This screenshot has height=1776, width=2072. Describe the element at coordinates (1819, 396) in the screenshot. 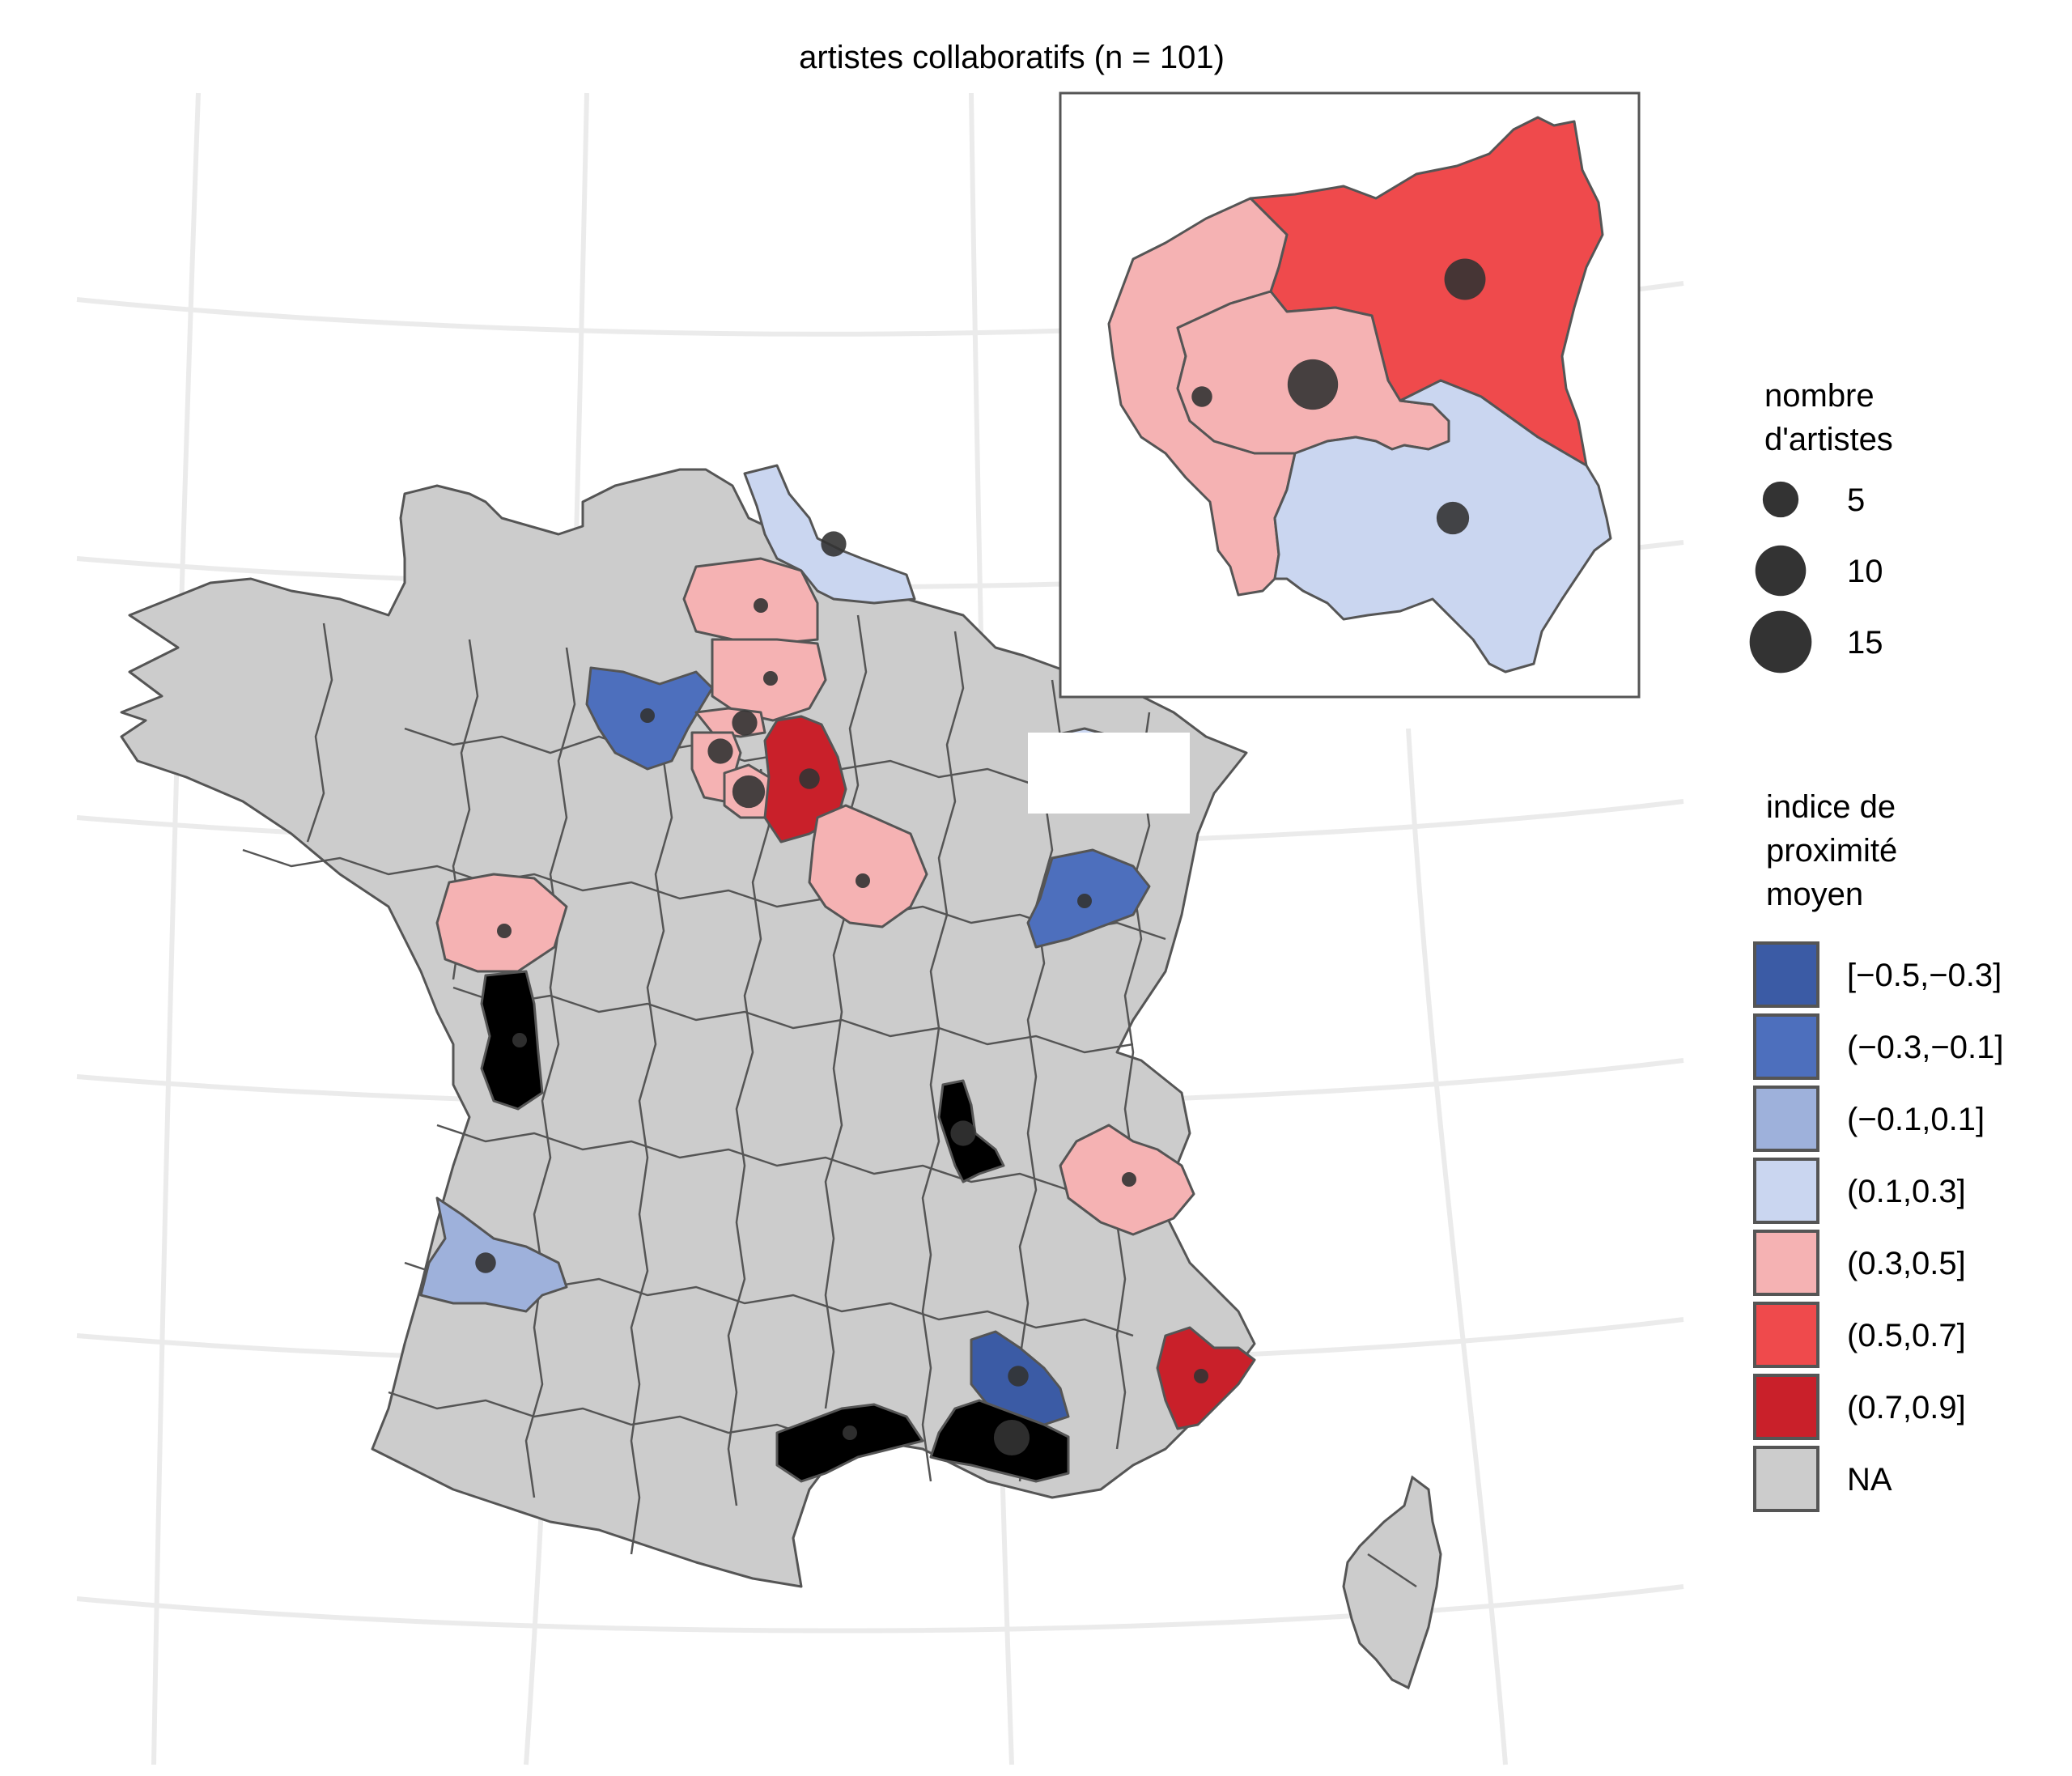

I see `size-legend-title-line-1: nombre` at that location.